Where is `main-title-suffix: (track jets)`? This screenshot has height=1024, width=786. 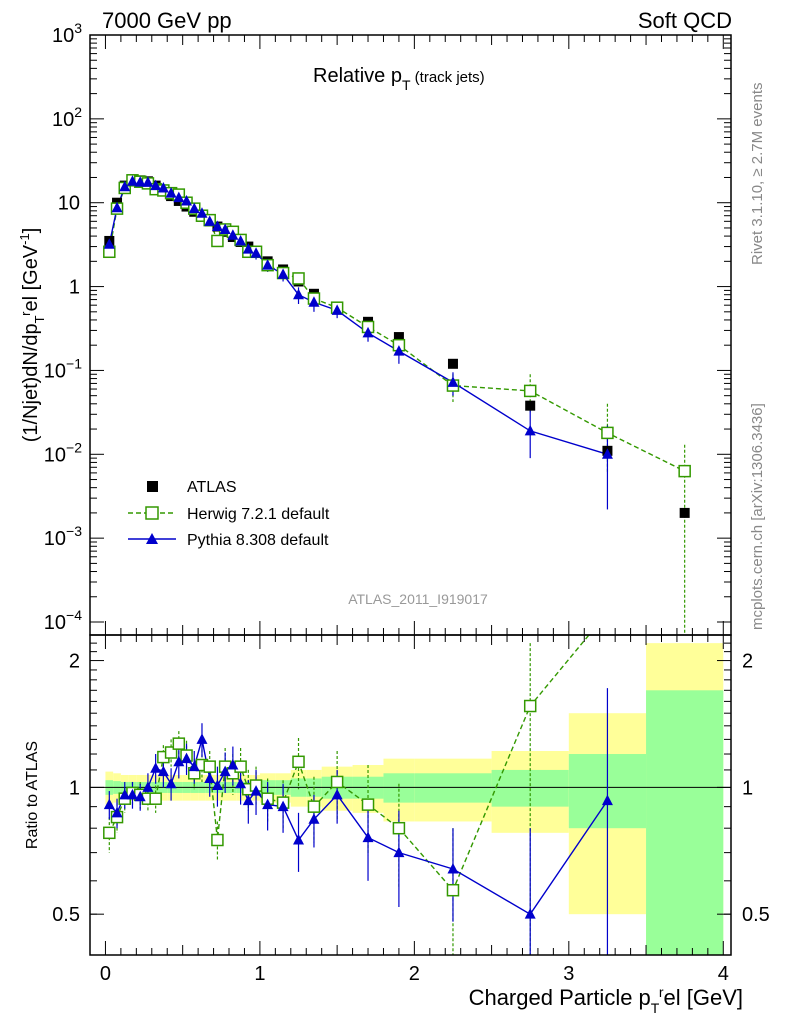 main-title-suffix: (track jets) is located at coordinates (448, 77).